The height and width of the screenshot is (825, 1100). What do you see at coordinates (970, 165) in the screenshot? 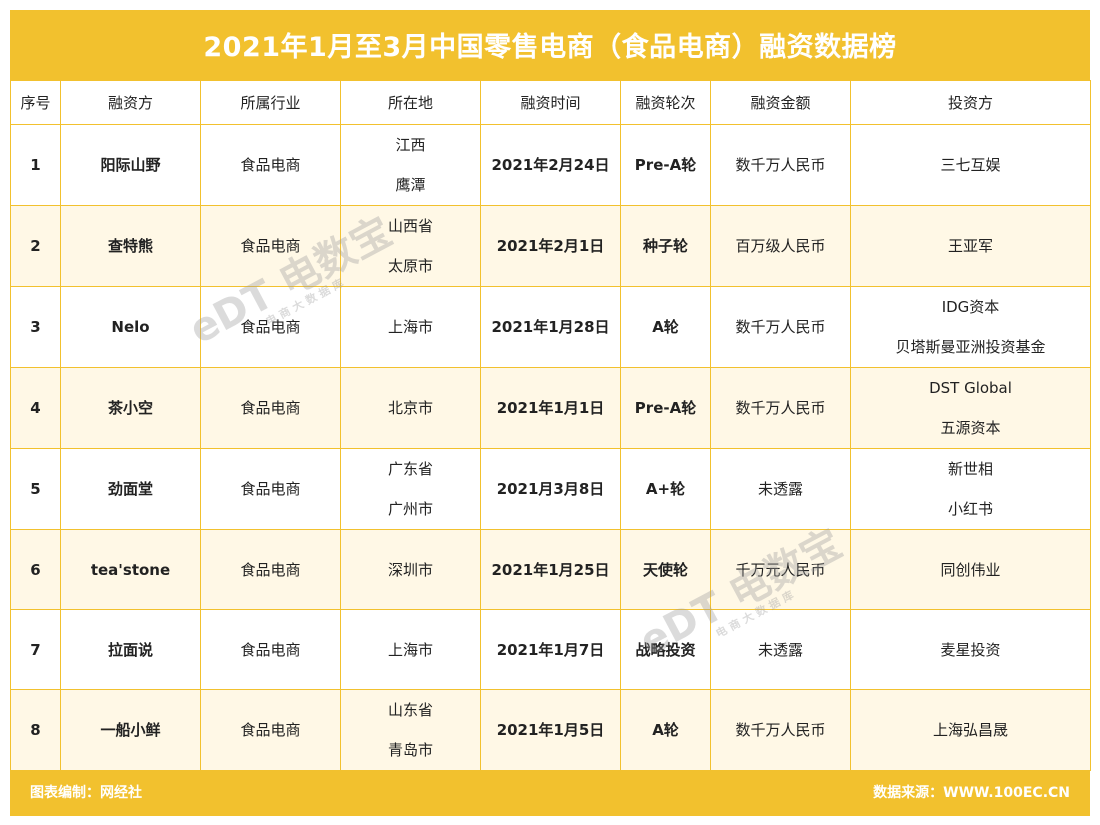
I see `investor-line: 三七互娱` at bounding box center [970, 165].